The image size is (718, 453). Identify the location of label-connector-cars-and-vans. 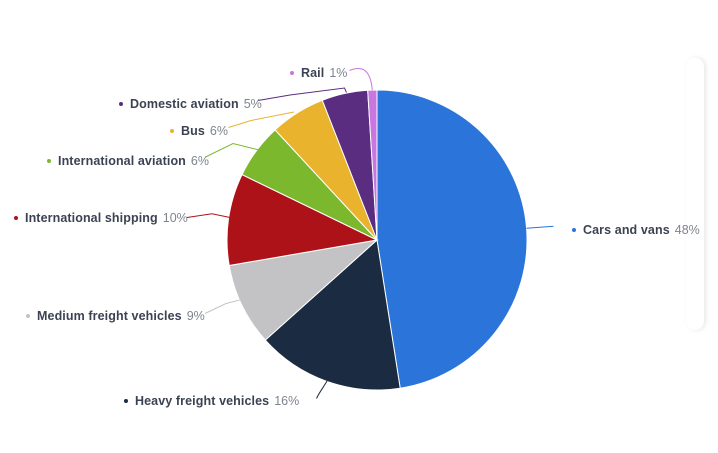
(540, 227).